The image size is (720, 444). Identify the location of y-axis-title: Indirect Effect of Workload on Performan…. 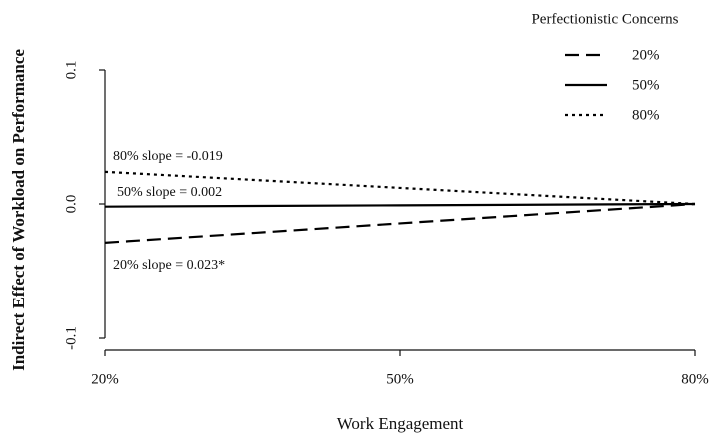
(18, 210).